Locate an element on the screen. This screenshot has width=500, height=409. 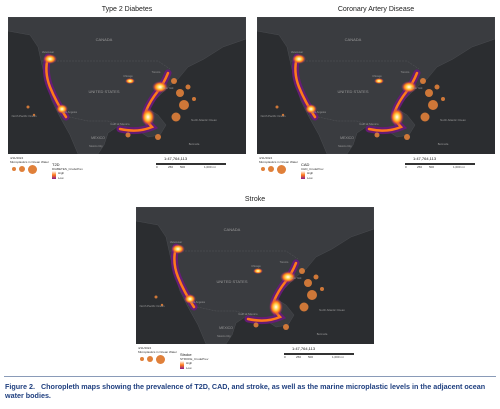
layer-label: CAD is located at coordinates (305, 164).